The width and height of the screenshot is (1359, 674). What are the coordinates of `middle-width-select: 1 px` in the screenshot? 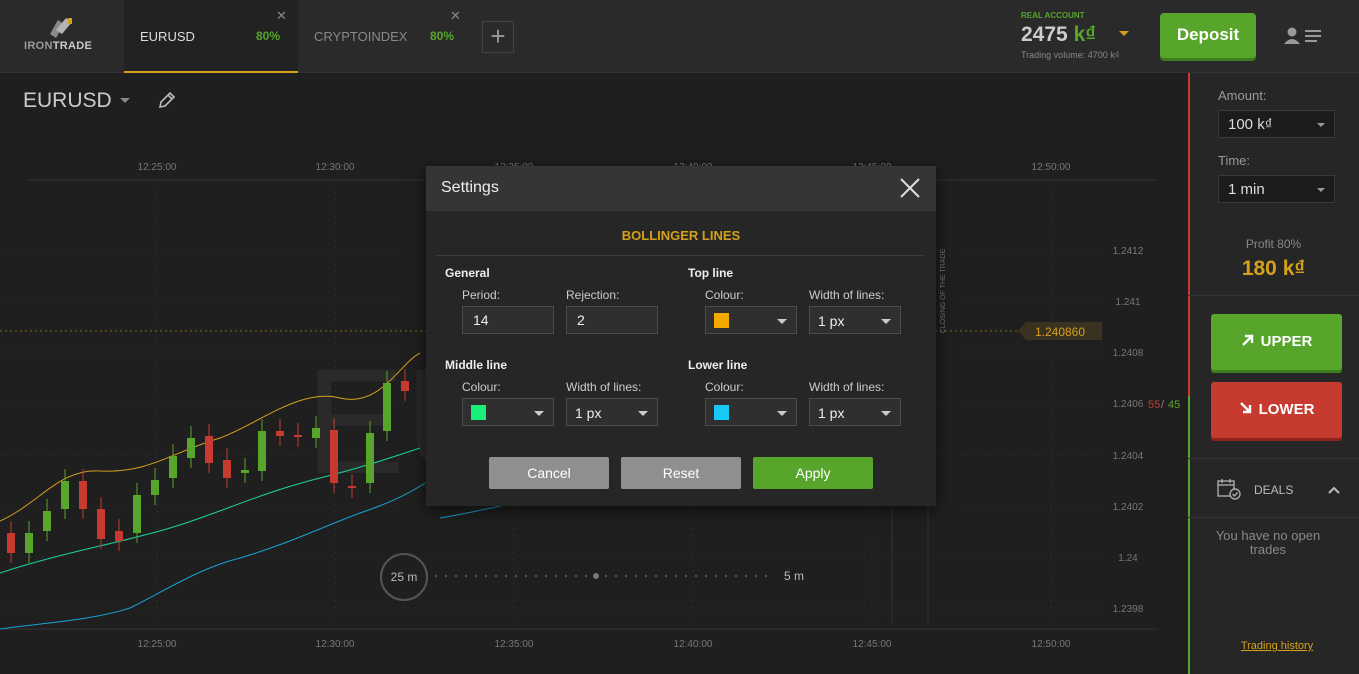 It's located at (612, 412).